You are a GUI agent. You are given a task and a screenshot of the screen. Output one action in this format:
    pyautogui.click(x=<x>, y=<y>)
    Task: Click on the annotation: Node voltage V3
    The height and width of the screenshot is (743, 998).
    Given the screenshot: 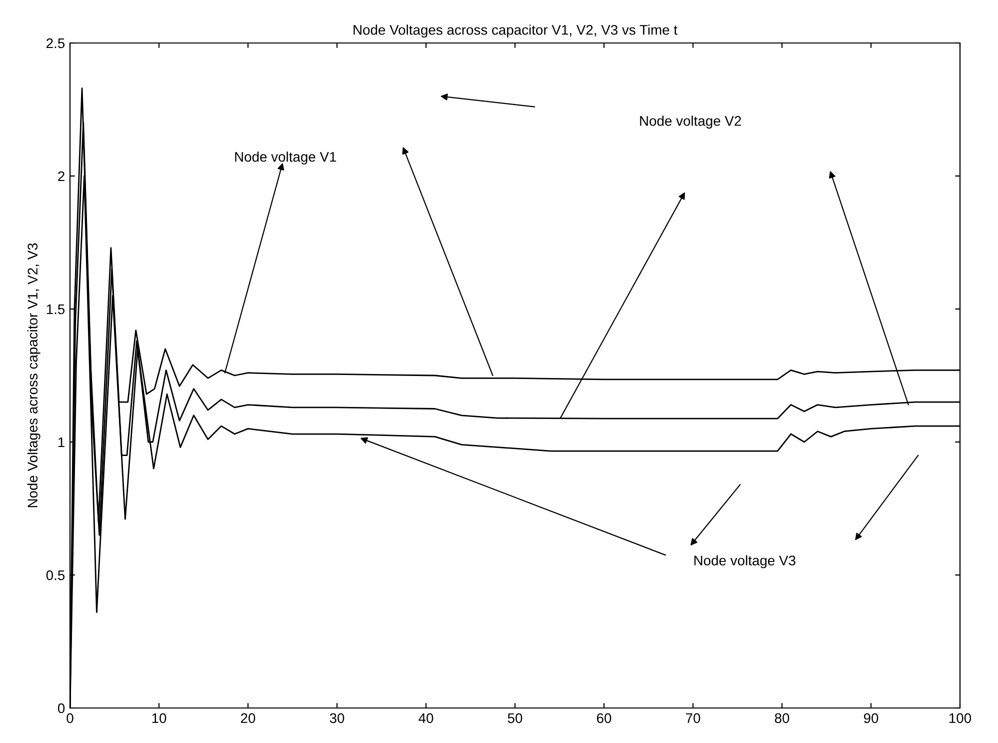 What is the action you would take?
    pyautogui.click(x=745, y=561)
    